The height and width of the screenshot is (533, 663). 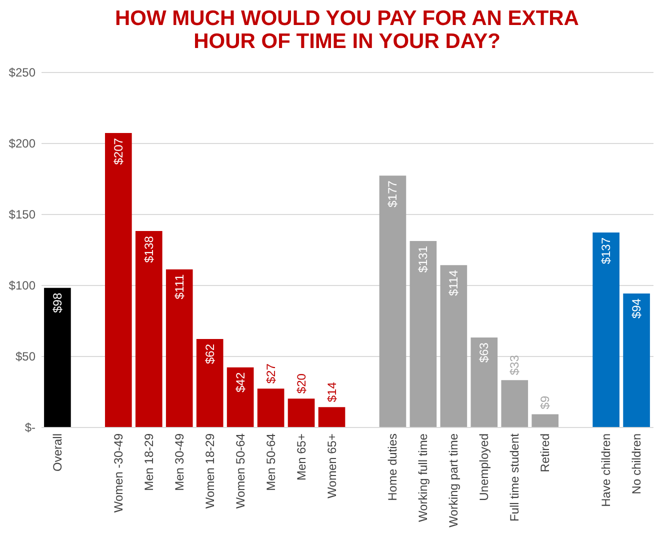 I want to click on data-label: $138, so click(x=149, y=249).